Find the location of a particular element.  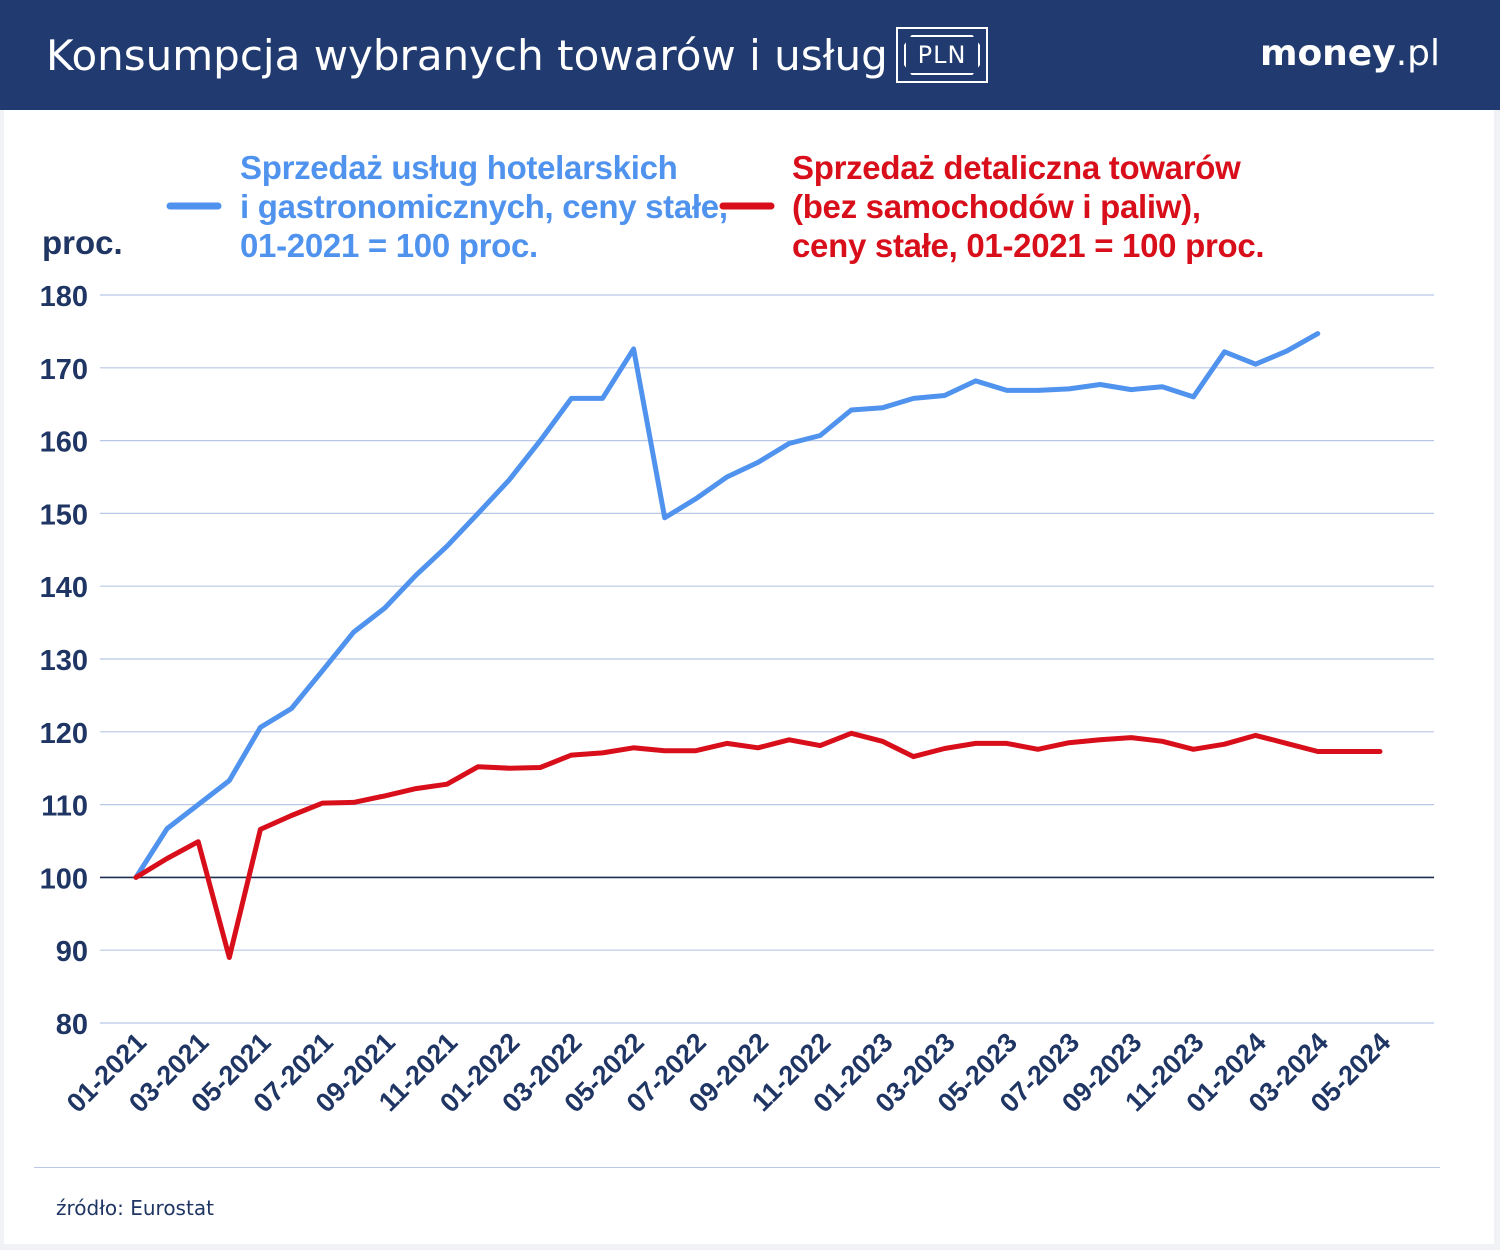

y-tick-label: 120 is located at coordinates (64, 734).